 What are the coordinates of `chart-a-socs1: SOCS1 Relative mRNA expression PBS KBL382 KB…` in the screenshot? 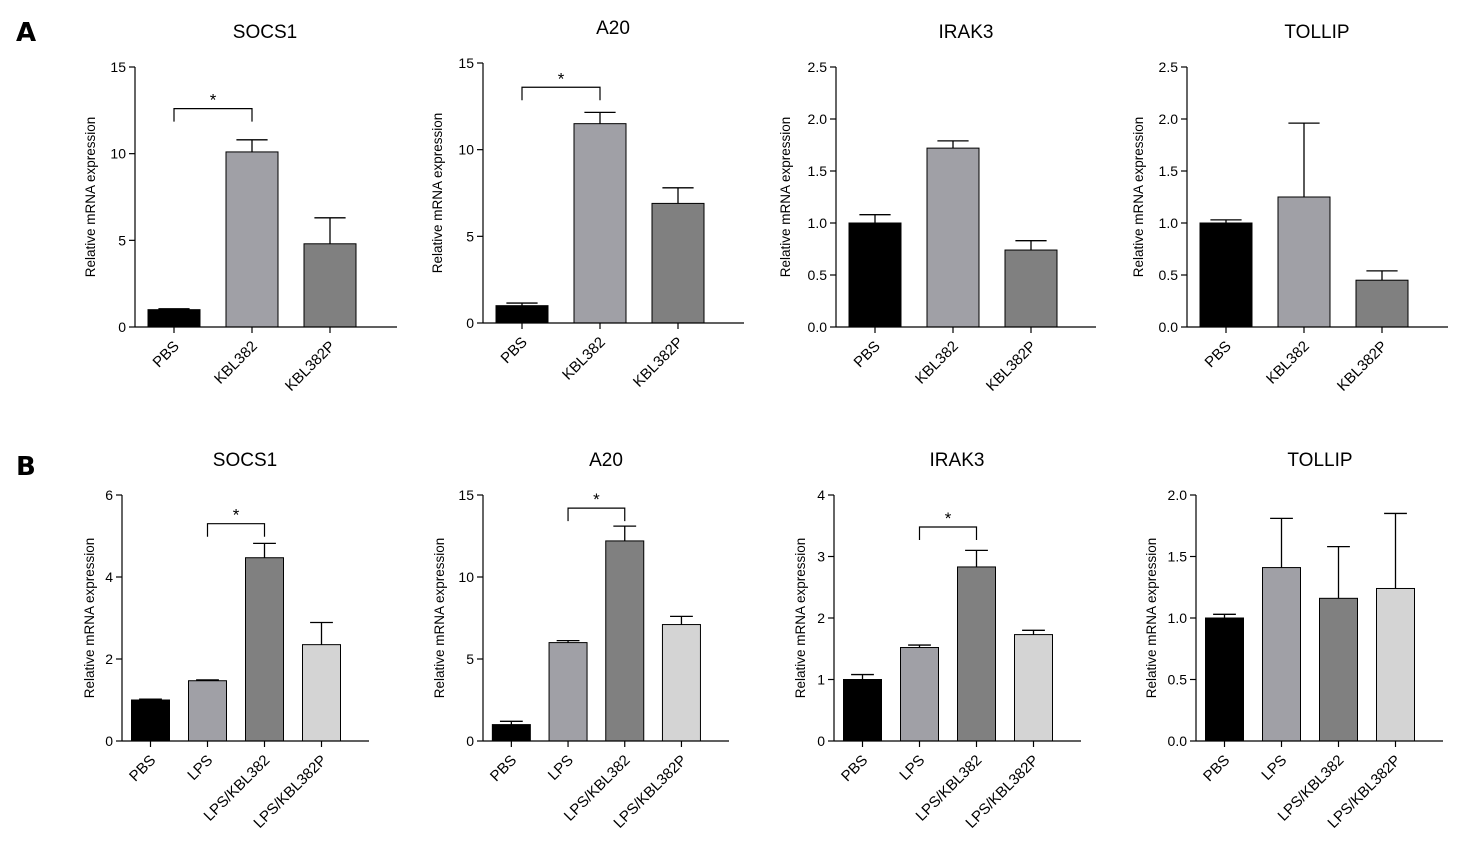 It's located at (240, 208).